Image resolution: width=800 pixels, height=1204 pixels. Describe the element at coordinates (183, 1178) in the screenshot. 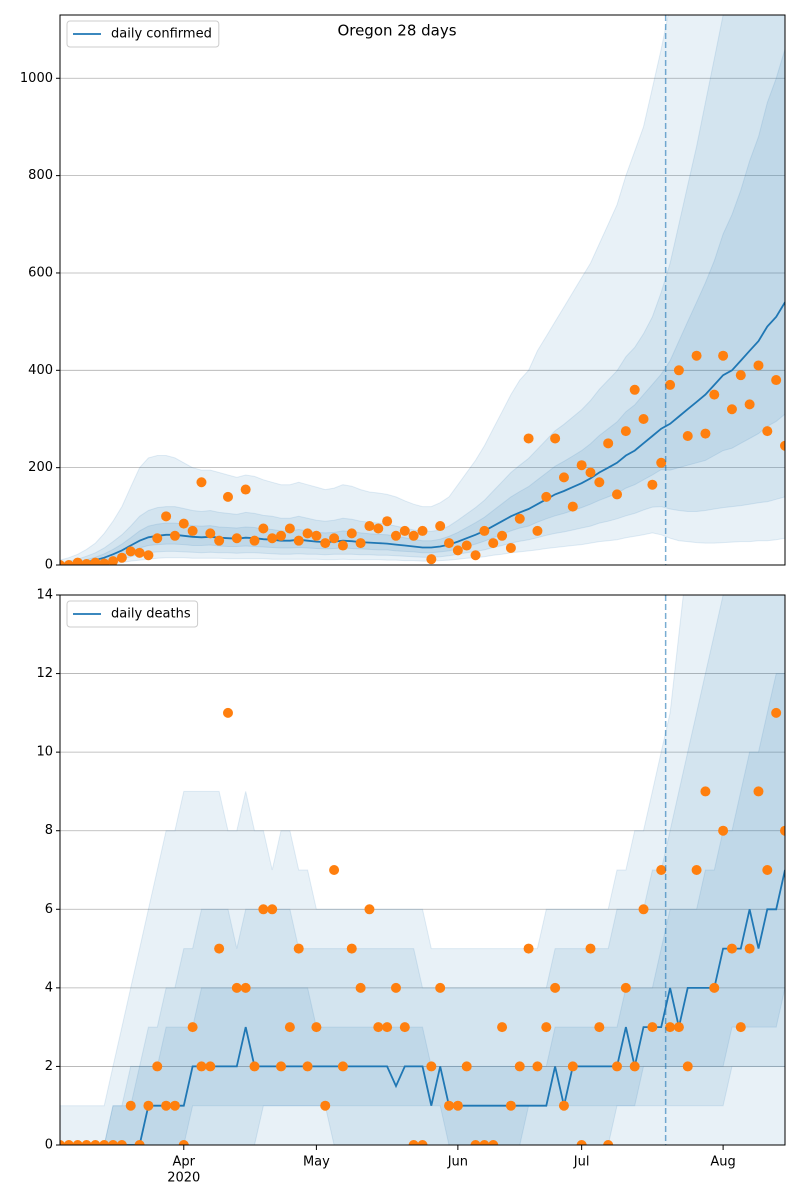

I see `x-year-label: 2020` at that location.